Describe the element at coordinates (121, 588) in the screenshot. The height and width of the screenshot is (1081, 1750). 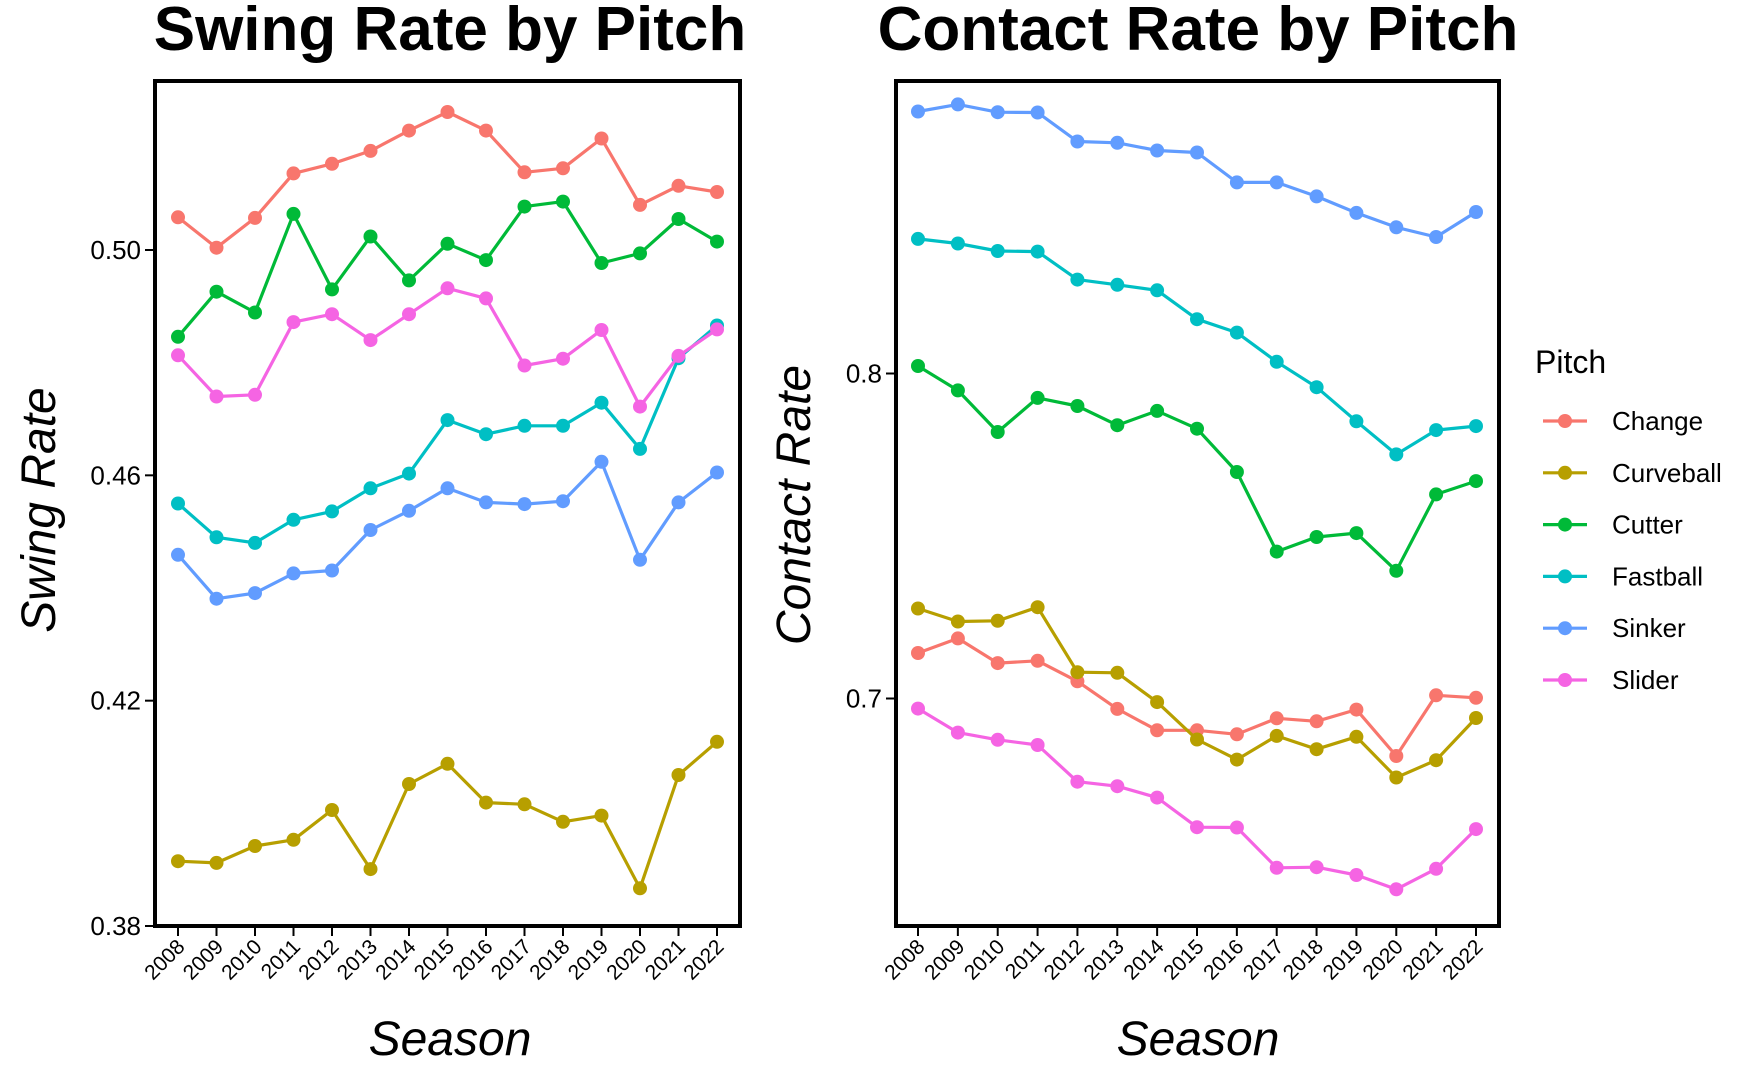
I see `swing-rate-y-axis: 0.38 0.42 0.46 0.50` at that location.